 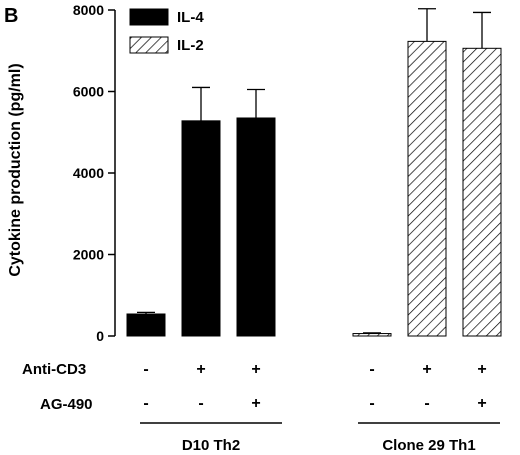 What do you see at coordinates (190, 45) in the screenshot?
I see `legend-label-il2: IL-2` at bounding box center [190, 45].